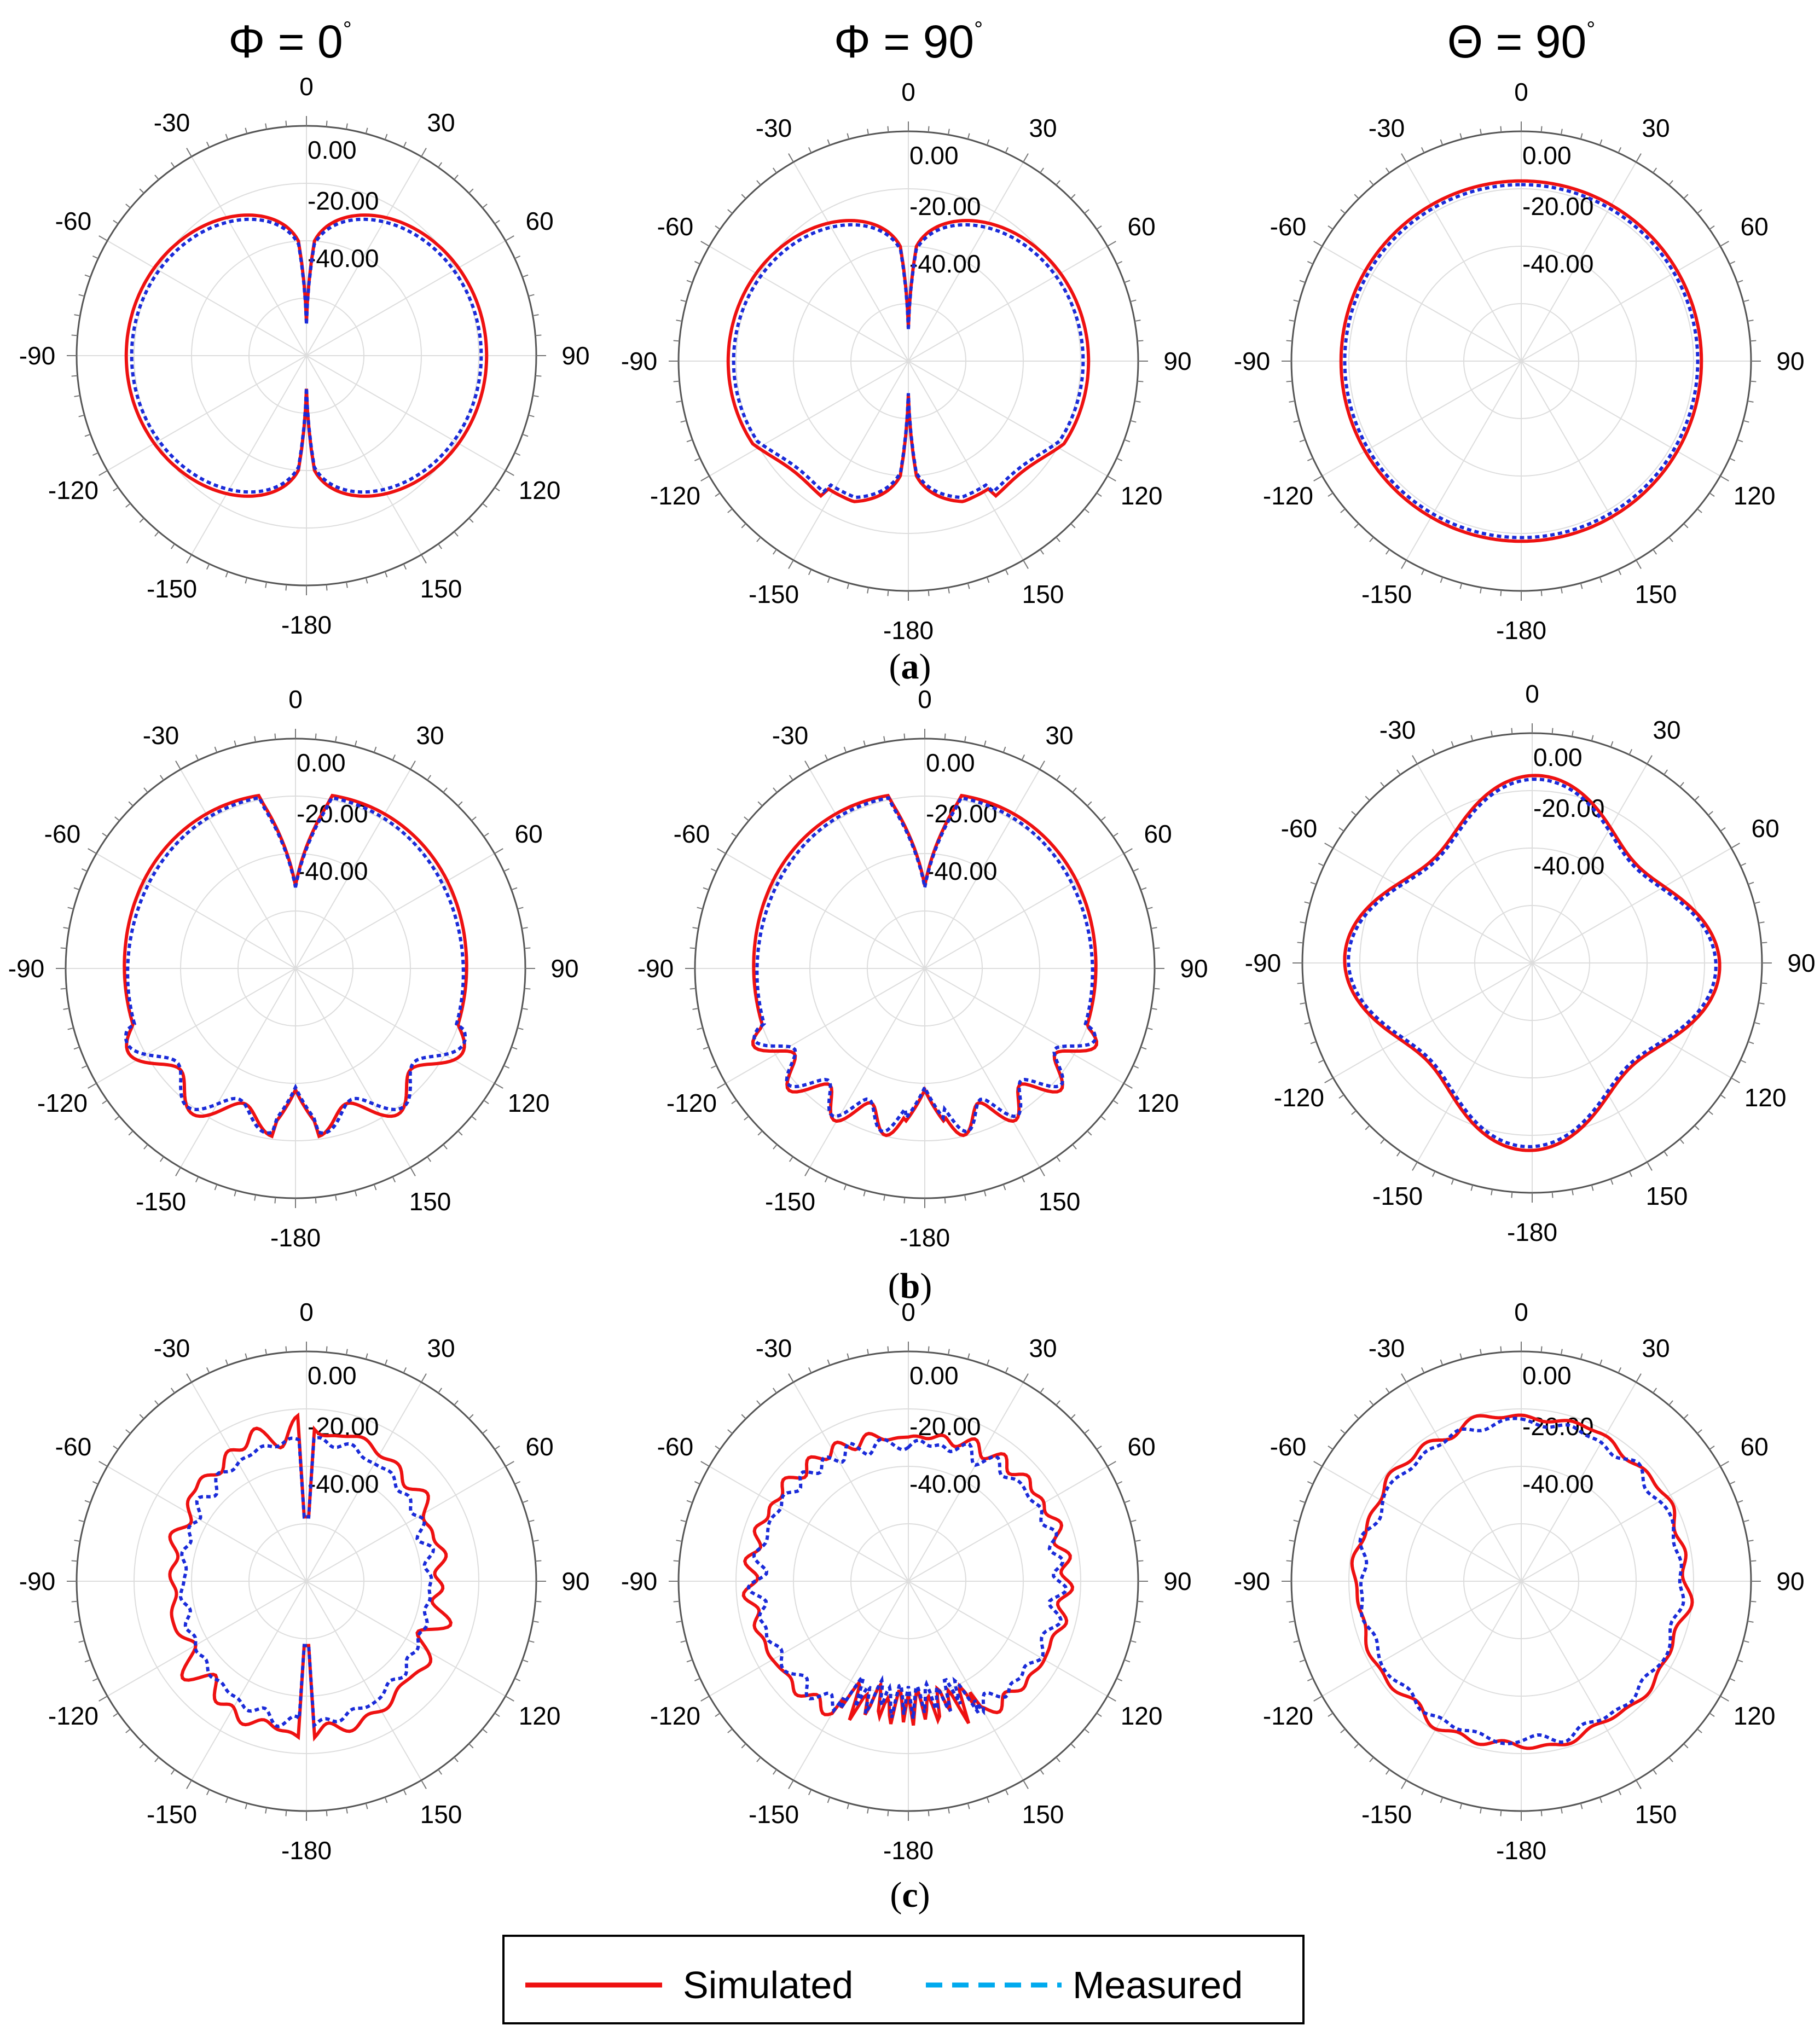 The height and width of the screenshot is (2037, 1820). Describe the element at coordinates (1755, 1716) in the screenshot. I see `angle-tick-label: 120` at that location.